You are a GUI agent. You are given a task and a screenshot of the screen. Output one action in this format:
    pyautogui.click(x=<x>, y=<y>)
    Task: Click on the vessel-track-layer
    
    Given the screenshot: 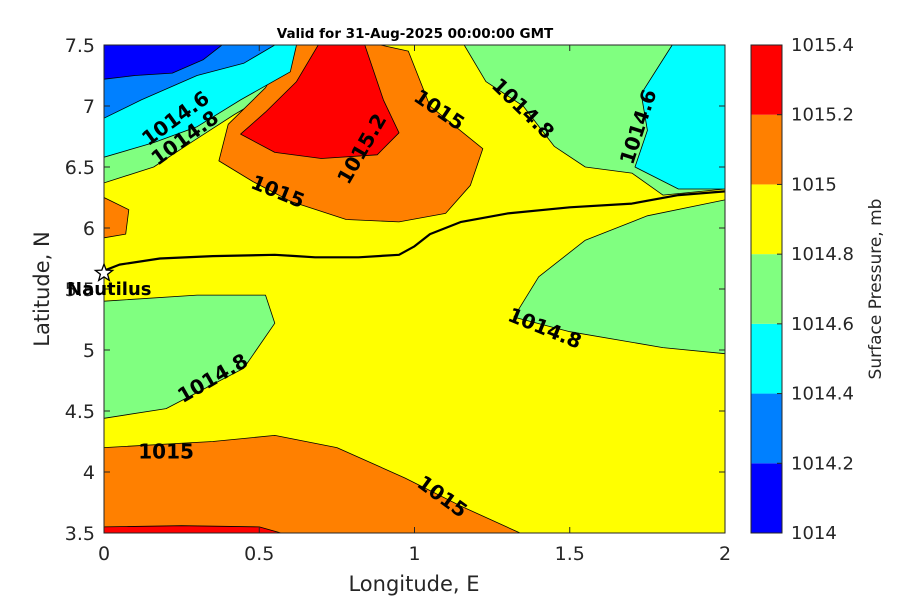 What is the action you would take?
    pyautogui.click(x=414, y=231)
    